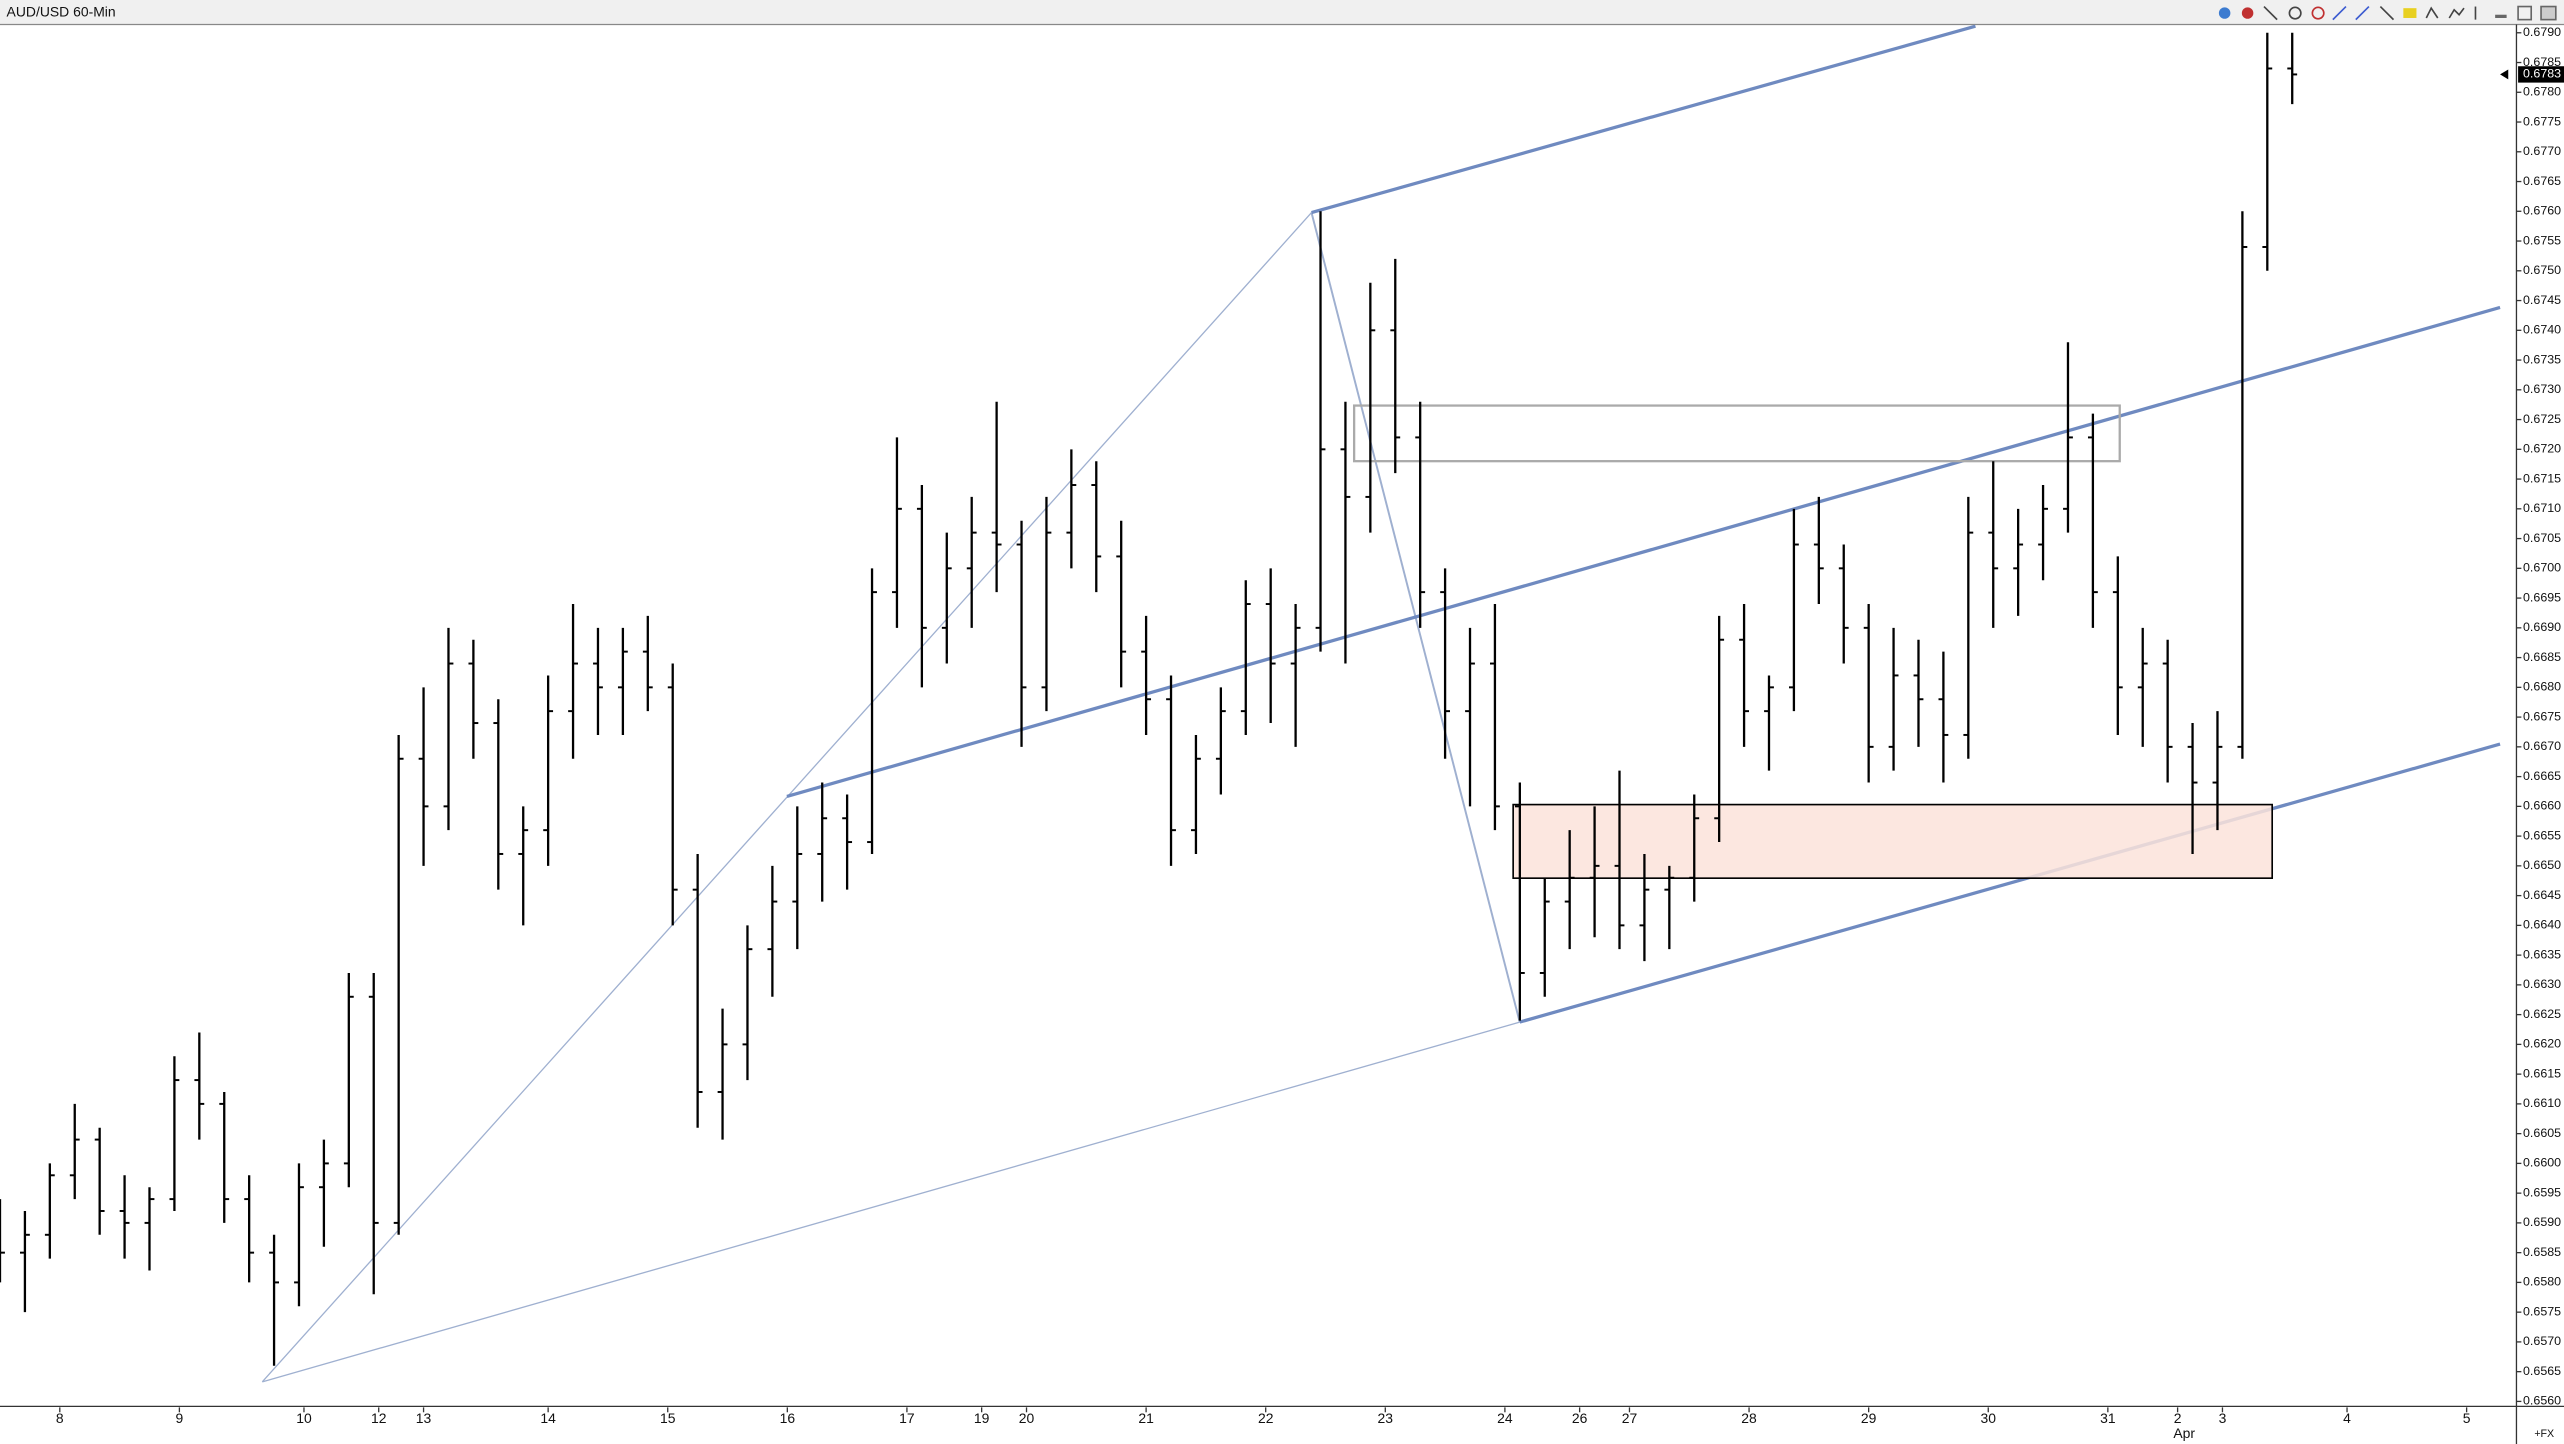 The width and height of the screenshot is (2564, 1444). Describe the element at coordinates (1282, 12) in the screenshot. I see `title-bar` at that location.